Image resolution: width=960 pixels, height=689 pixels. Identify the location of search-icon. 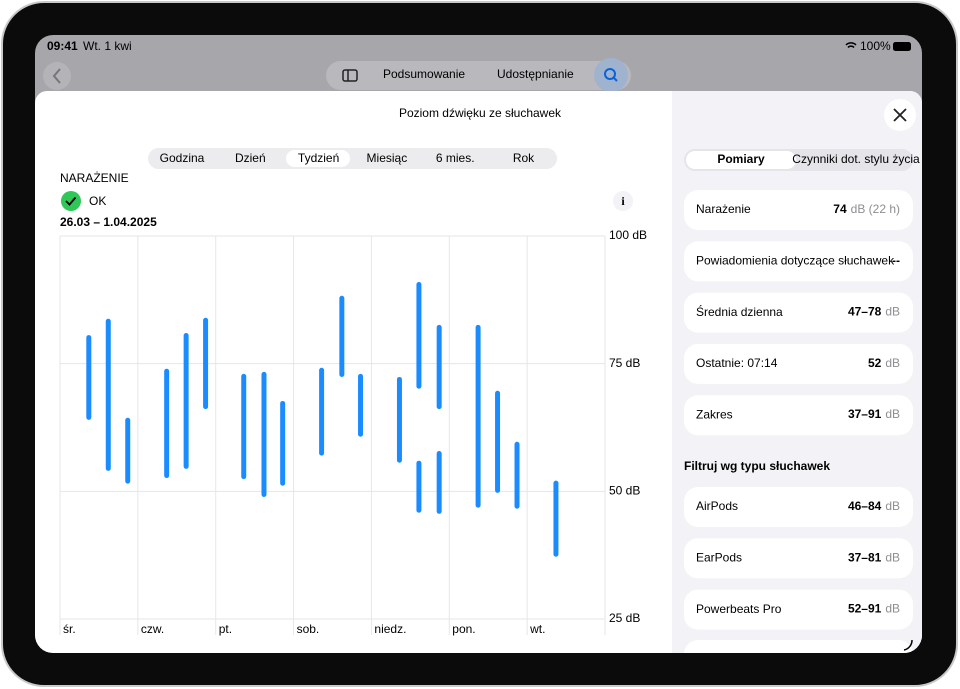
(610, 74).